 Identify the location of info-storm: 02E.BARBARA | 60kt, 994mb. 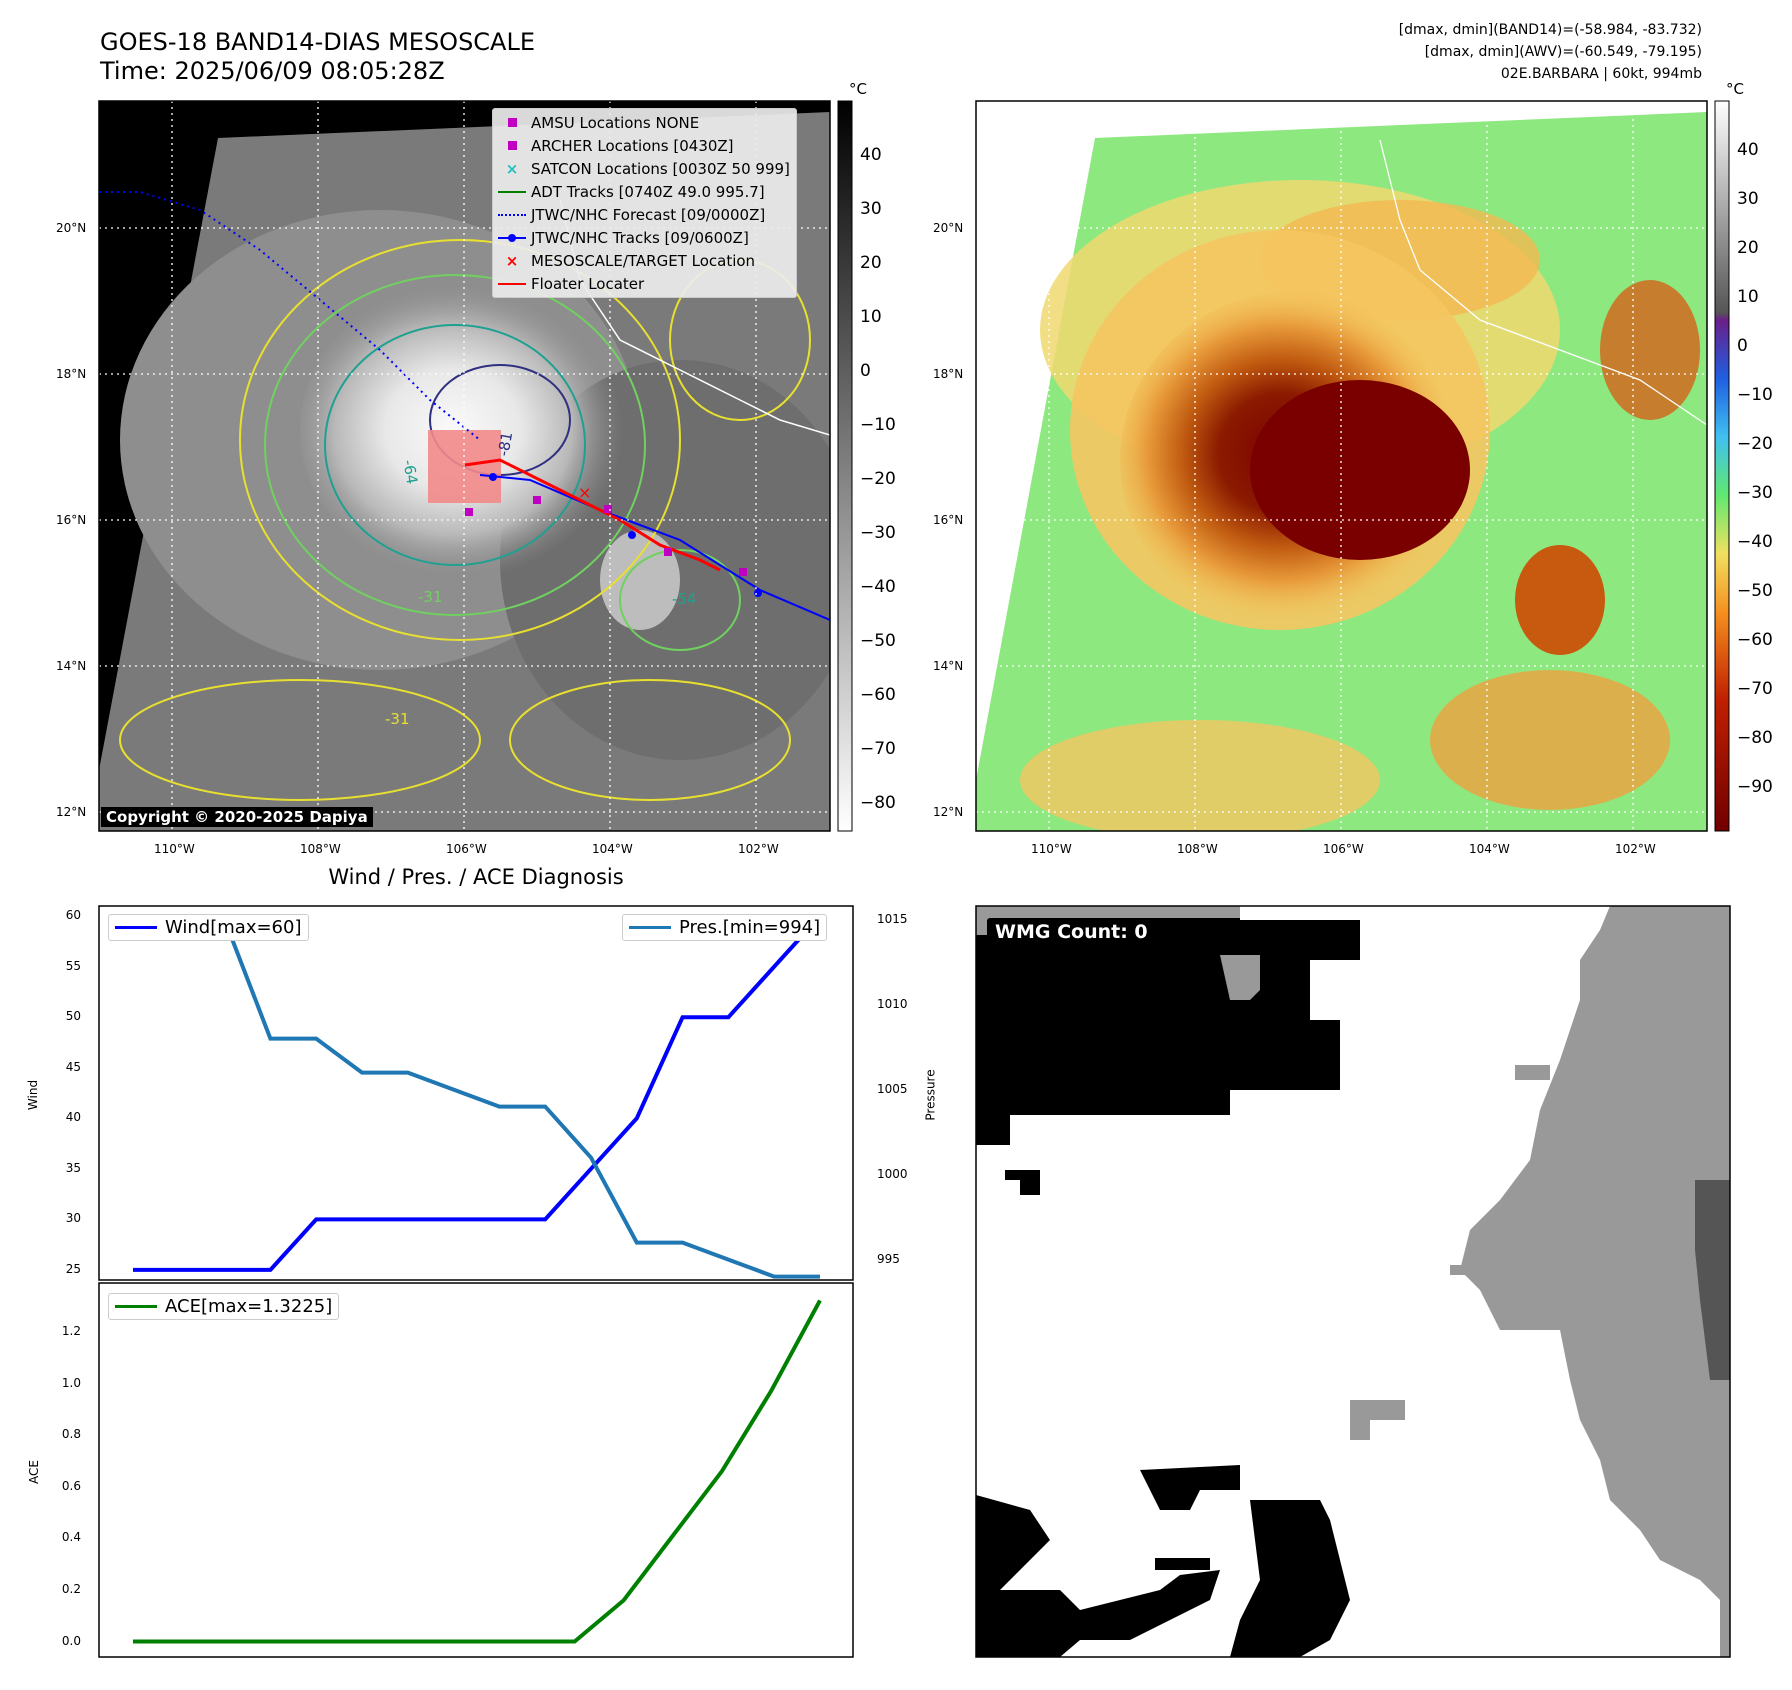
(1601, 74).